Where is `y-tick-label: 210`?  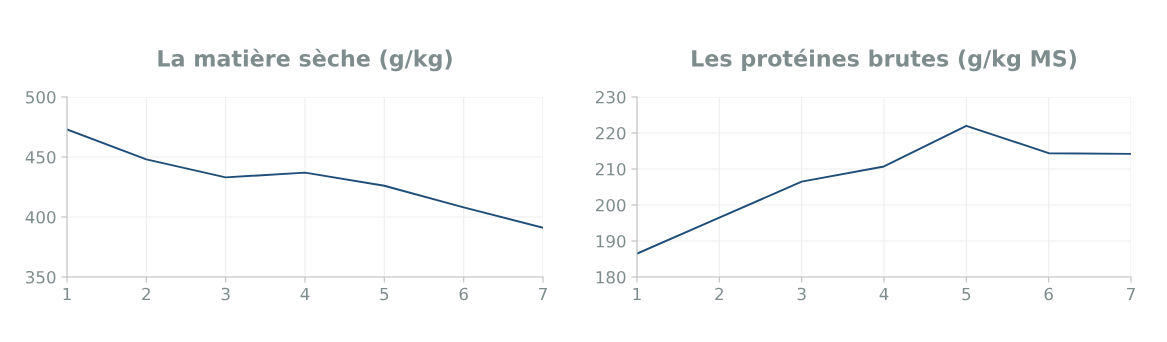 y-tick-label: 210 is located at coordinates (610, 169).